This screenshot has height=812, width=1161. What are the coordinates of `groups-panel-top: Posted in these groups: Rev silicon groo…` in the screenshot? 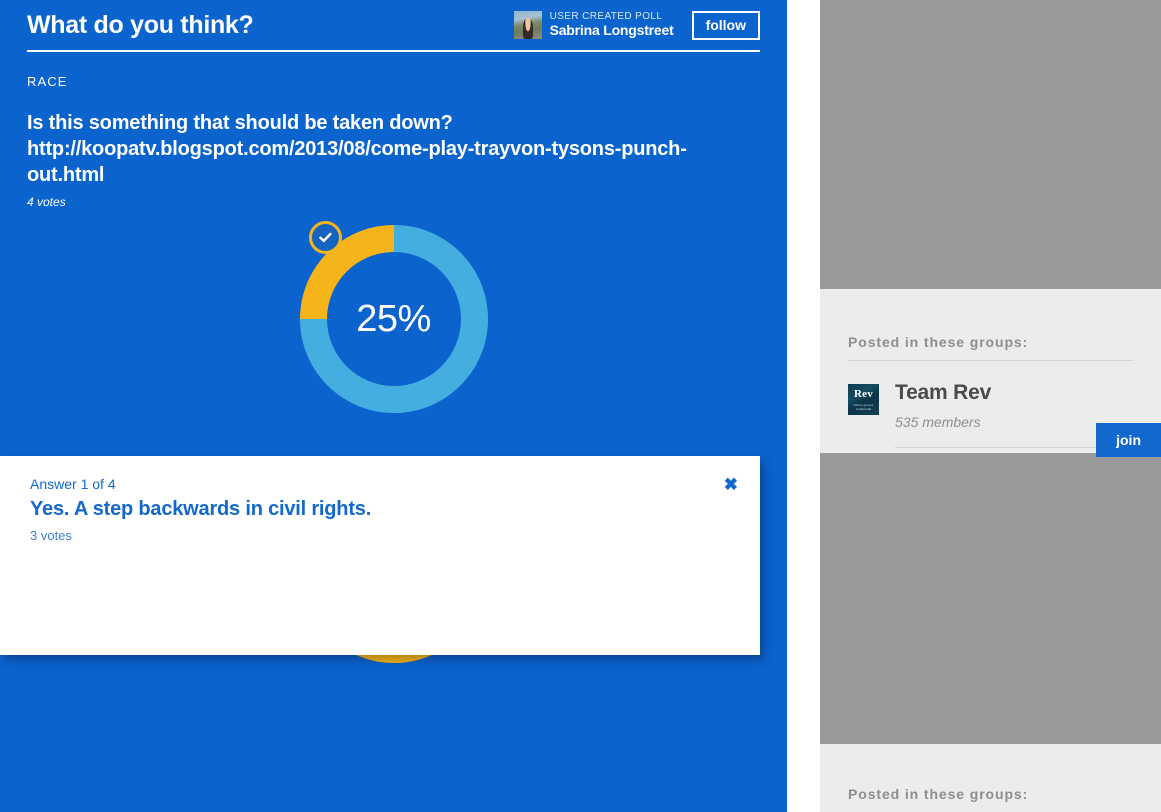 It's located at (990, 373).